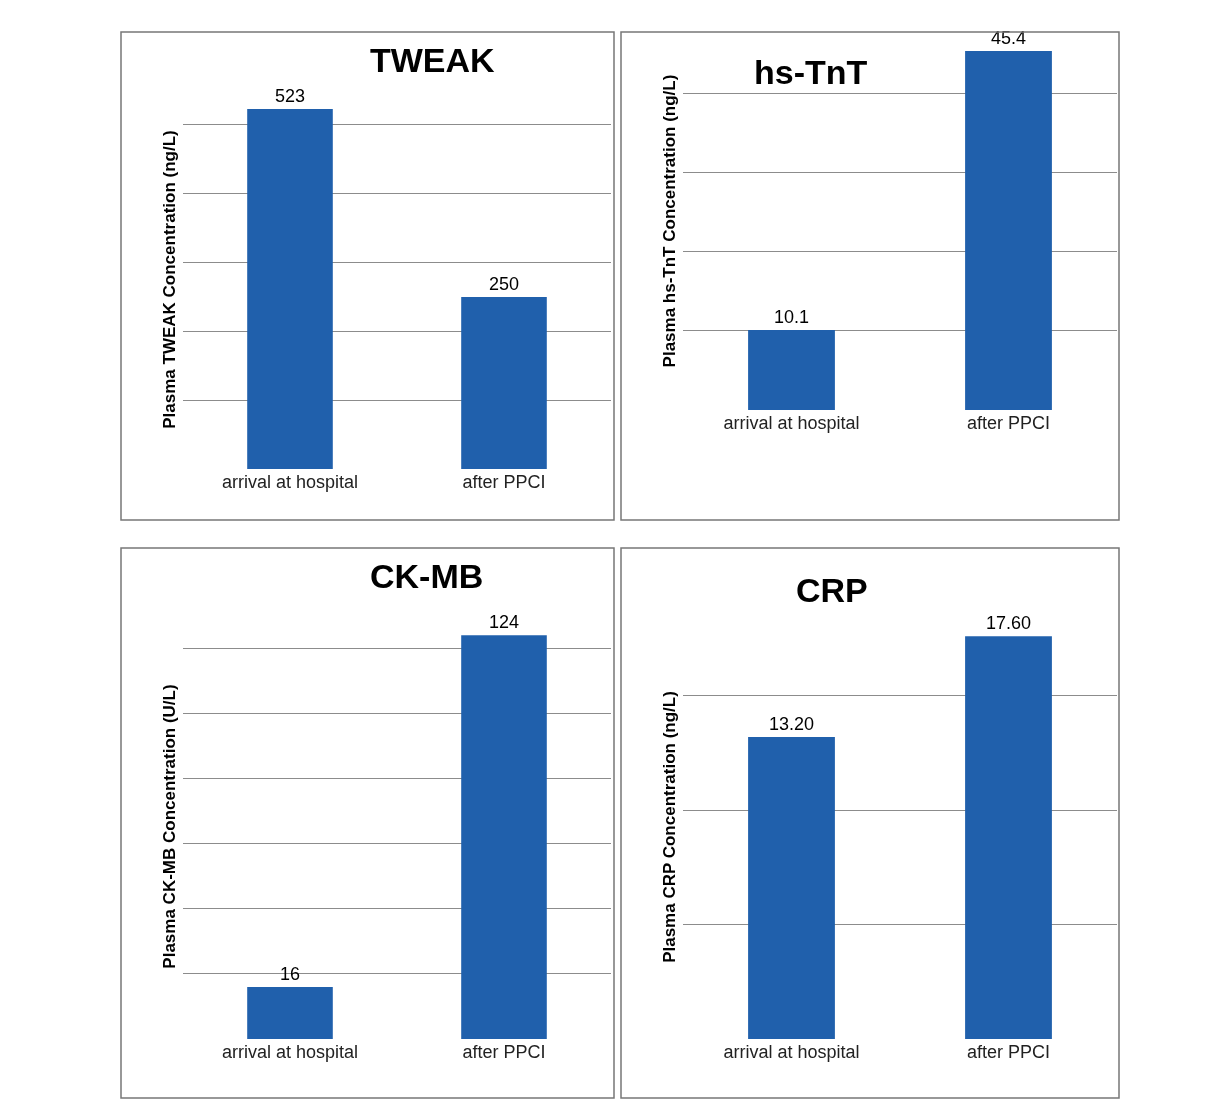 The width and height of the screenshot is (1225, 1113). I want to click on chart-title: hs-TnT, so click(811, 72).